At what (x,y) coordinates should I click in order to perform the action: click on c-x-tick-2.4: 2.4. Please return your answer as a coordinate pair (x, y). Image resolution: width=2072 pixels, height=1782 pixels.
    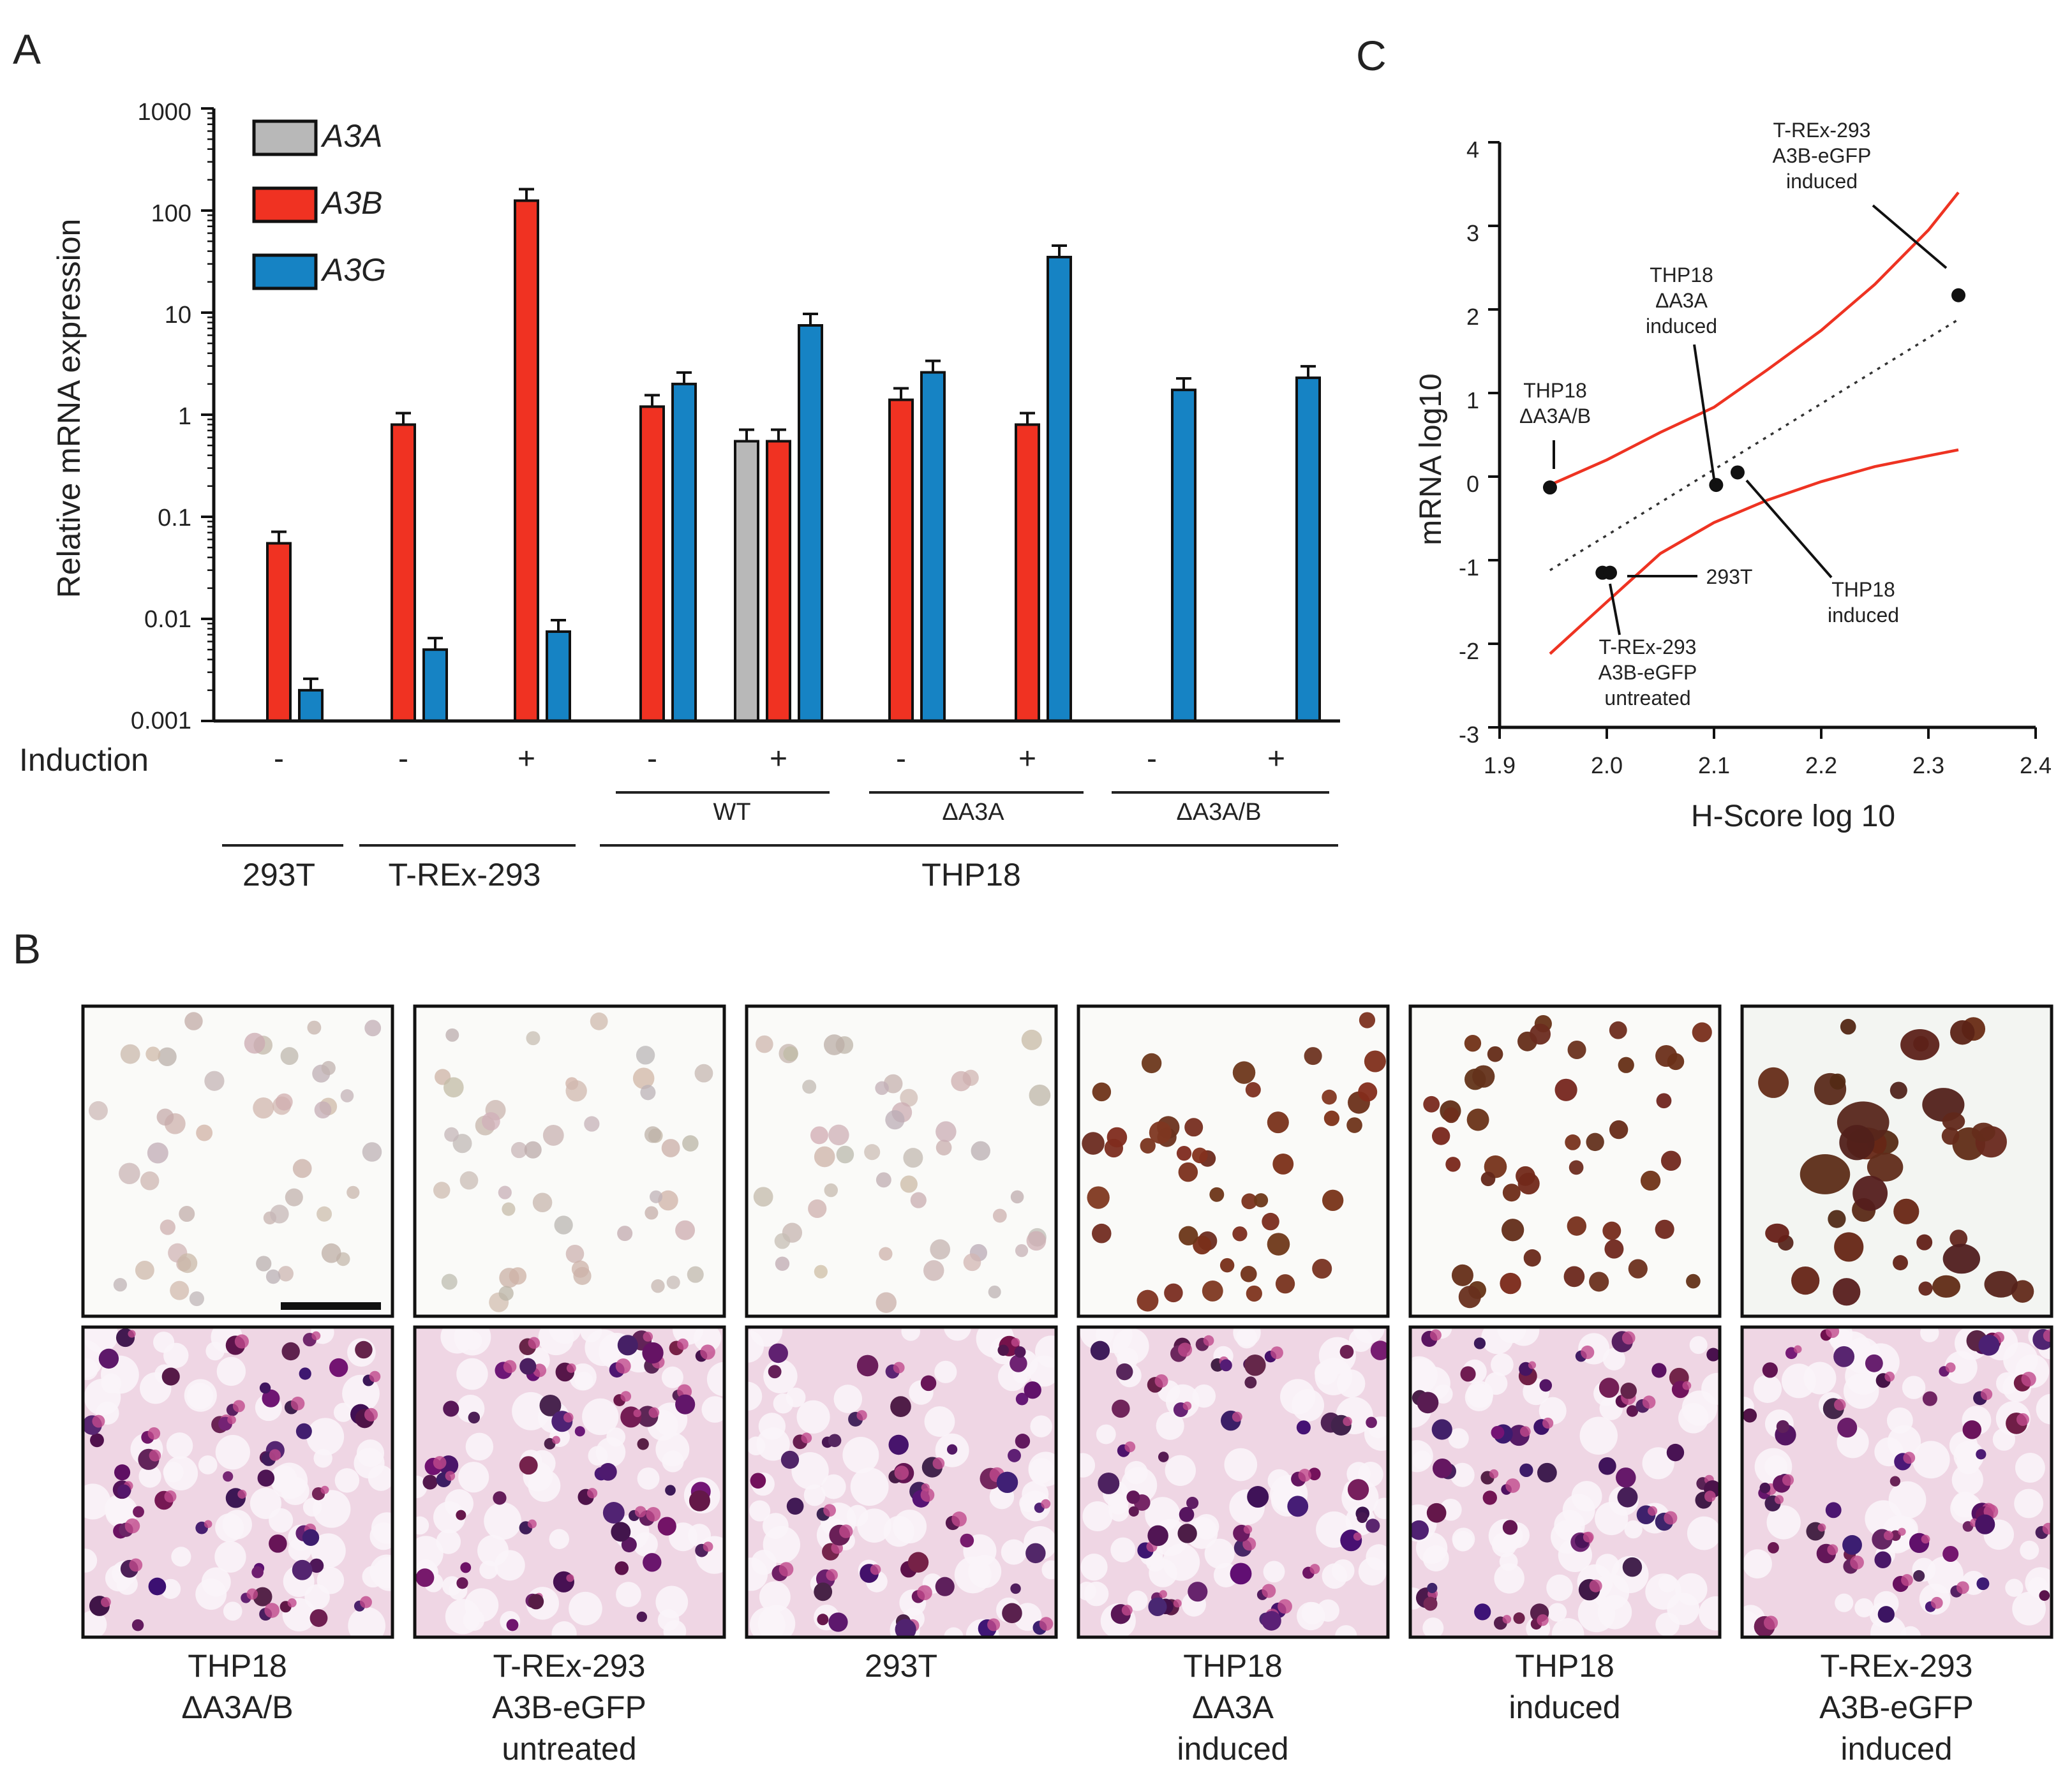
    Looking at the image, I should click on (2036, 765).